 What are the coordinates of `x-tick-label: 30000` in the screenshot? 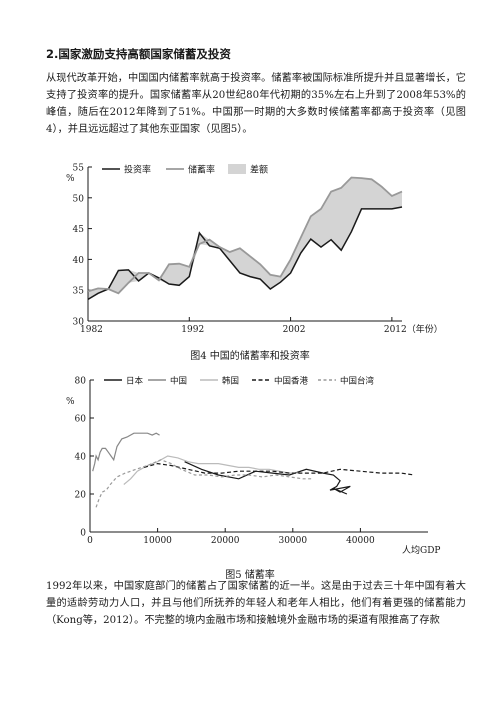 It's located at (292, 541).